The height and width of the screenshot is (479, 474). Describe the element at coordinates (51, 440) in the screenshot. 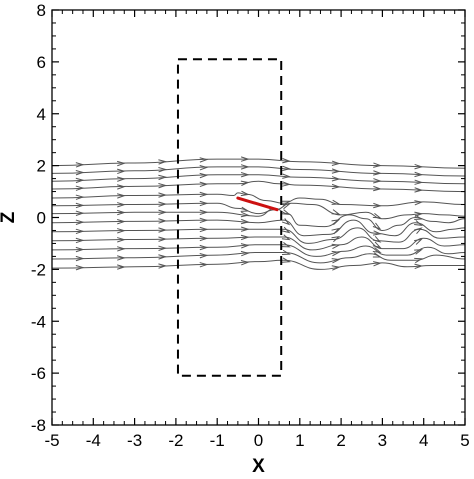

I see `x-tick-label: -5` at that location.